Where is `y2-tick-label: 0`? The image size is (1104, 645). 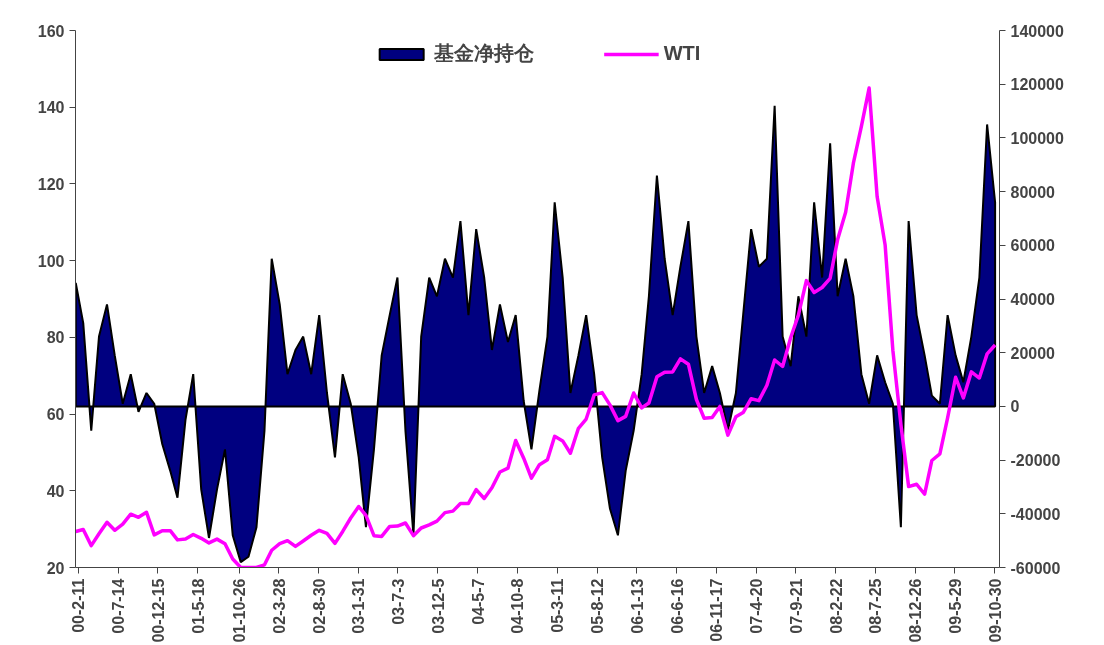
y2-tick-label: 0 is located at coordinates (1015, 407).